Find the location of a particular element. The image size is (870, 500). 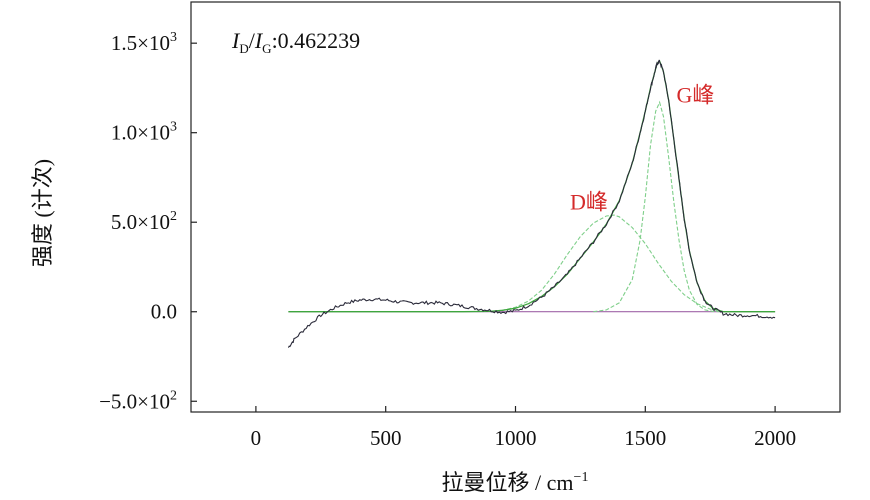

ratio-sub2: G is located at coordinates (266, 48).